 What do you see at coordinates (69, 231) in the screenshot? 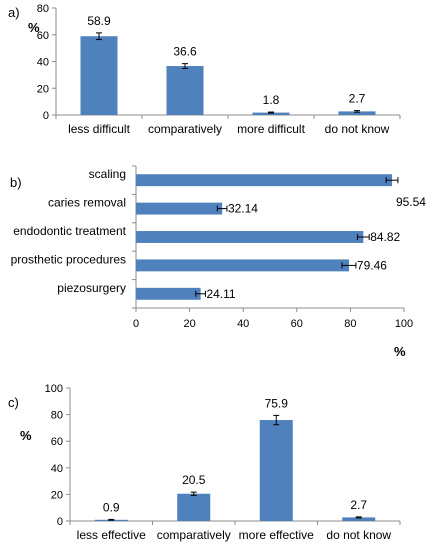
I see `panel-b-category-label: endodontic treatment` at bounding box center [69, 231].